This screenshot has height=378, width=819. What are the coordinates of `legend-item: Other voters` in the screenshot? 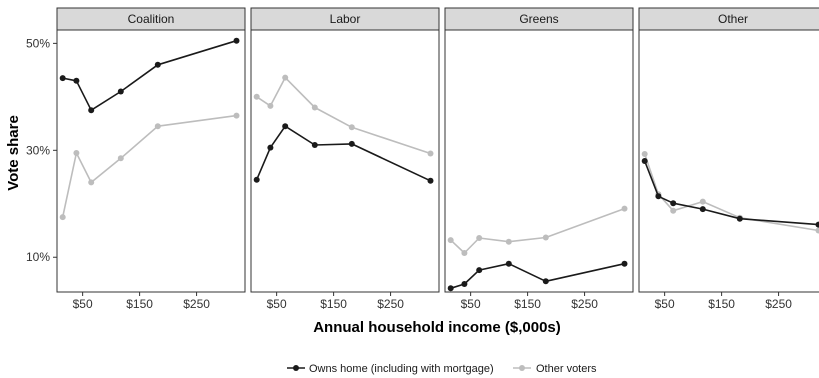 It's located at (555, 369).